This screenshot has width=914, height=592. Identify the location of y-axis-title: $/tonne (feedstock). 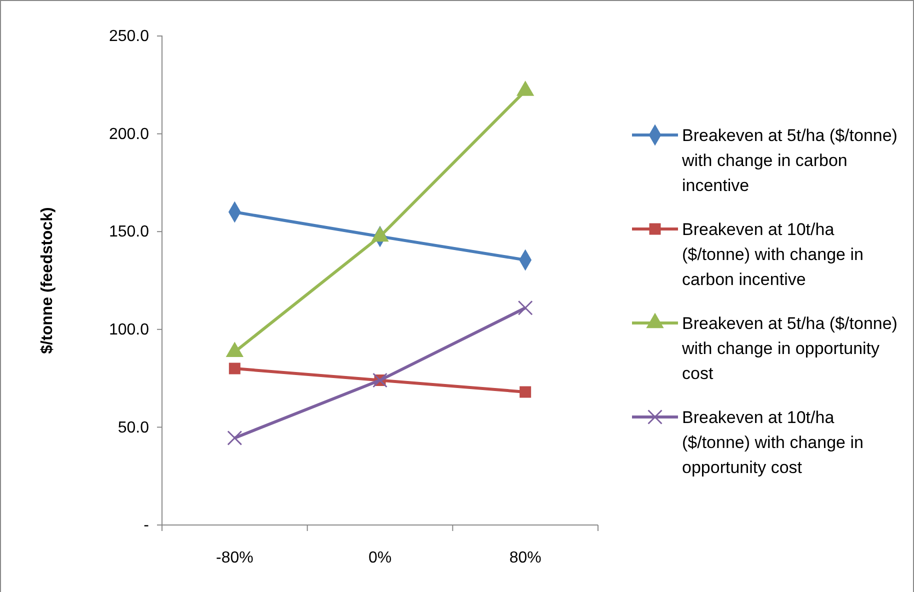
(47, 280).